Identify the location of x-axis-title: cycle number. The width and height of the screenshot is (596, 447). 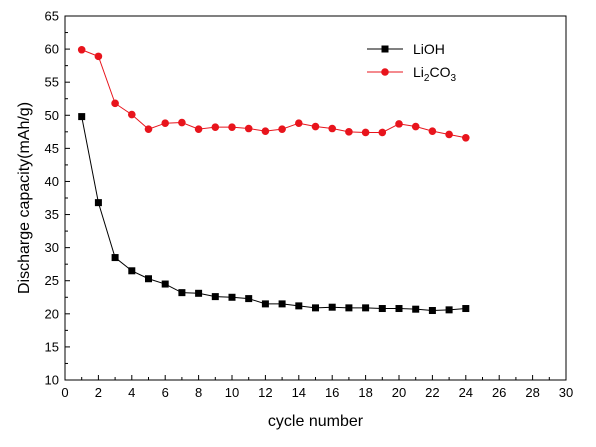
(316, 421).